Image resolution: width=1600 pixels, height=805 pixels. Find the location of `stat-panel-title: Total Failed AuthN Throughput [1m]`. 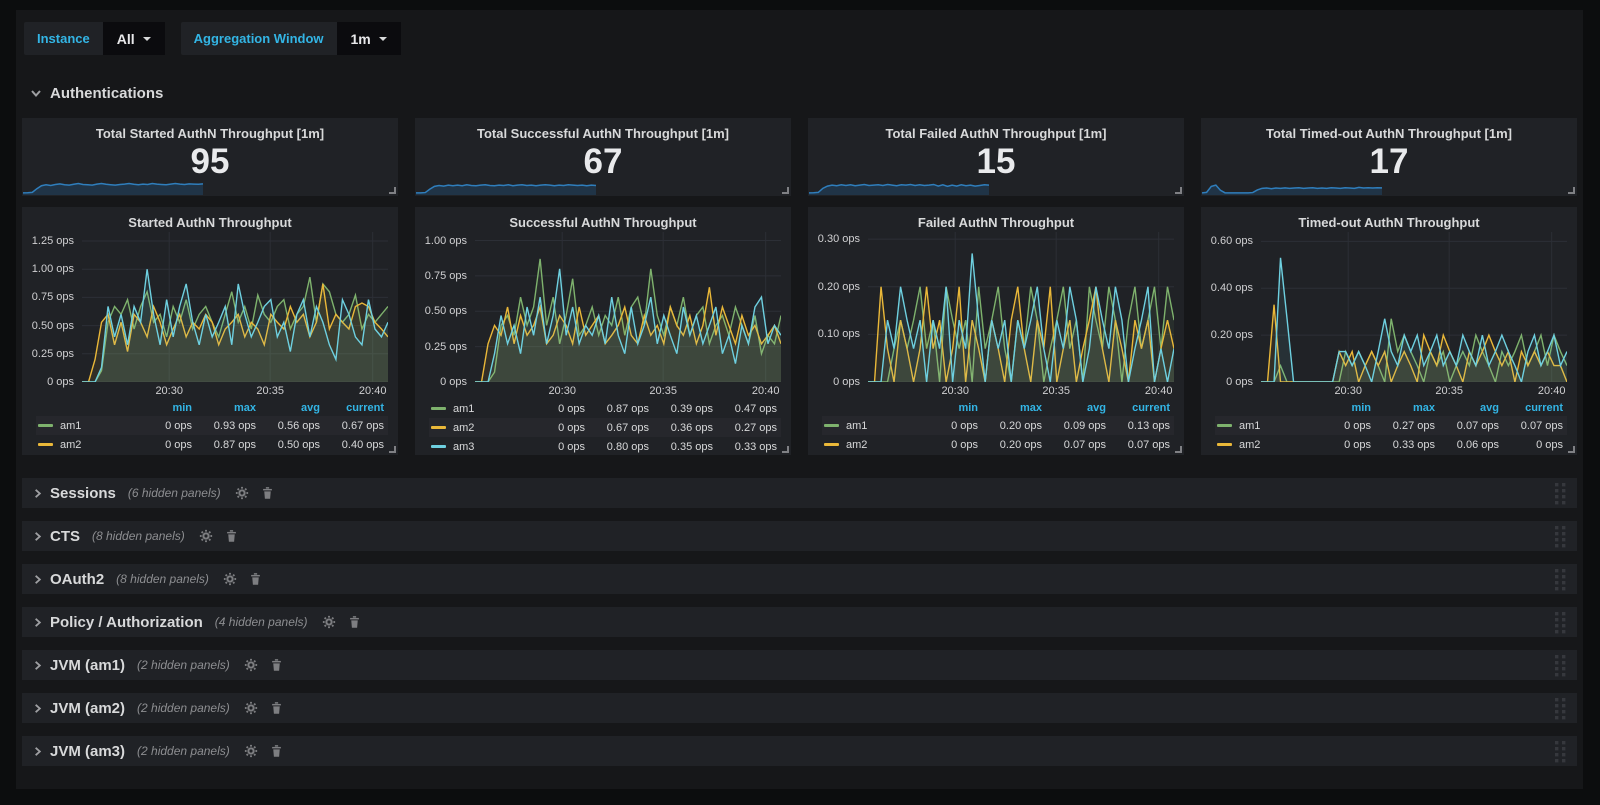

stat-panel-title: Total Failed AuthN Throughput [1m] is located at coordinates (996, 133).